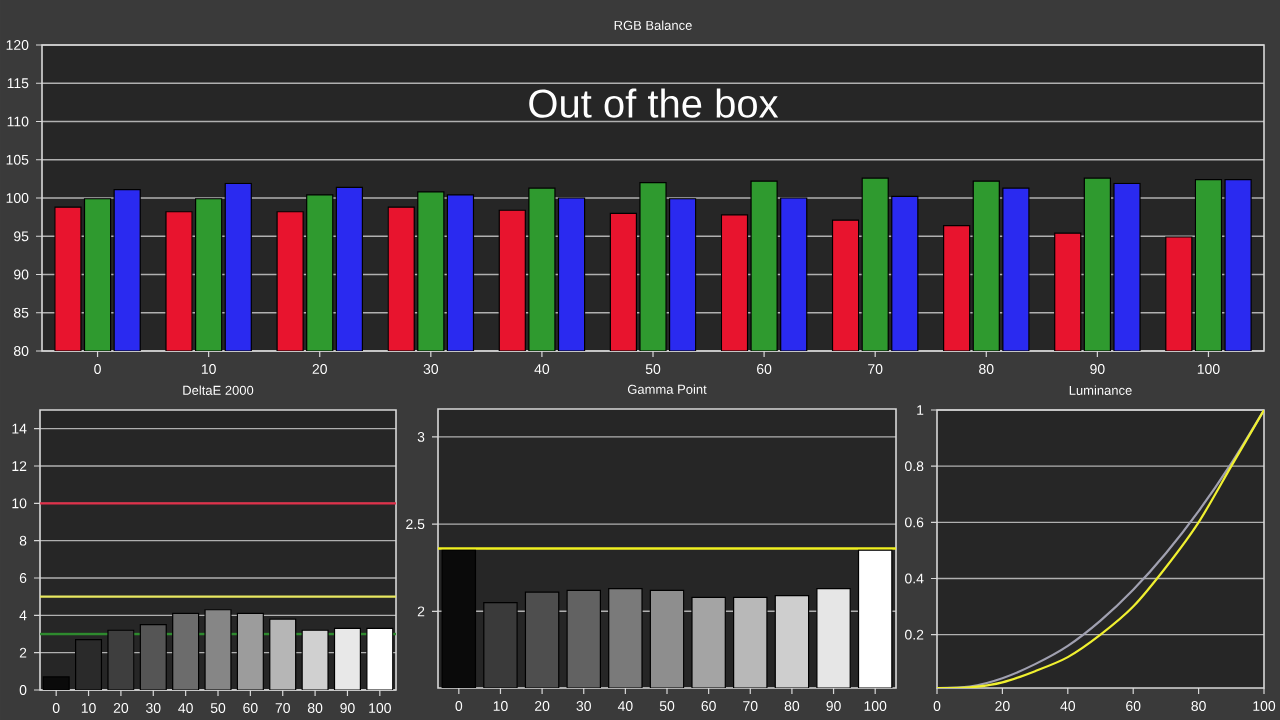 The width and height of the screenshot is (1280, 720). I want to click on y-tick-label: 80, so click(21, 351).